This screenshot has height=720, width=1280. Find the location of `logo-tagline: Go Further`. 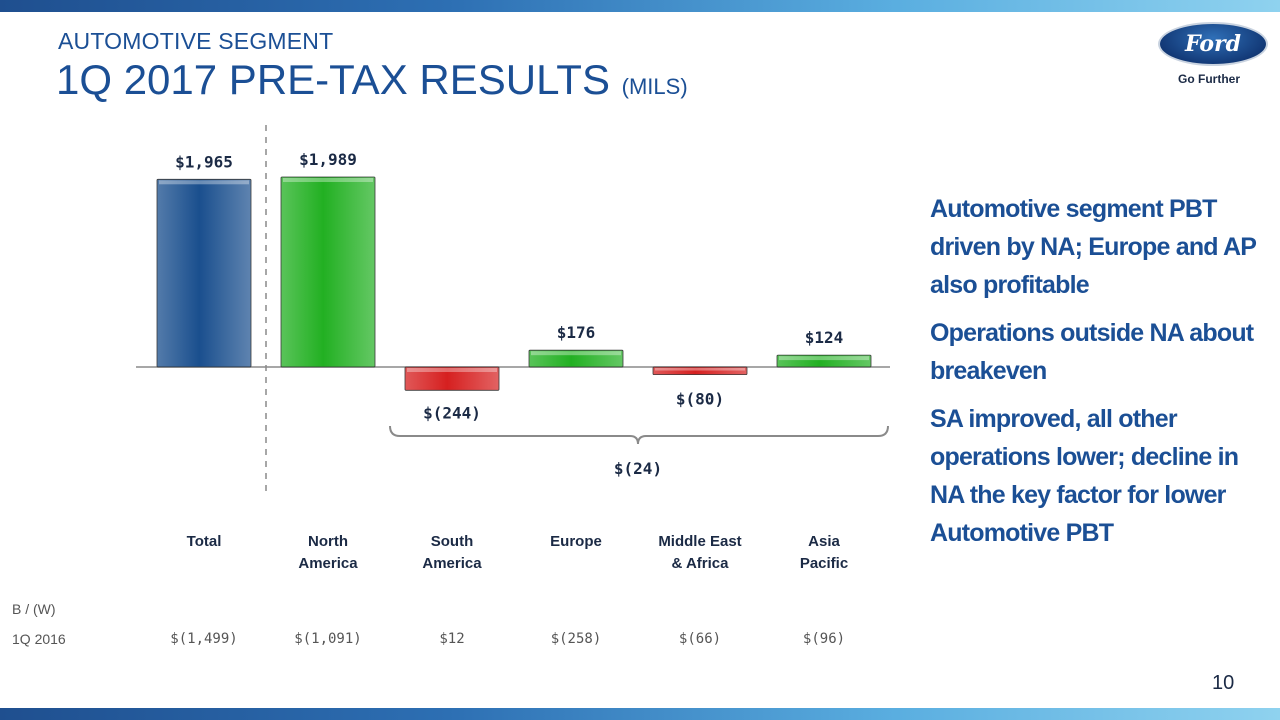

logo-tagline: Go Further is located at coordinates (1209, 79).